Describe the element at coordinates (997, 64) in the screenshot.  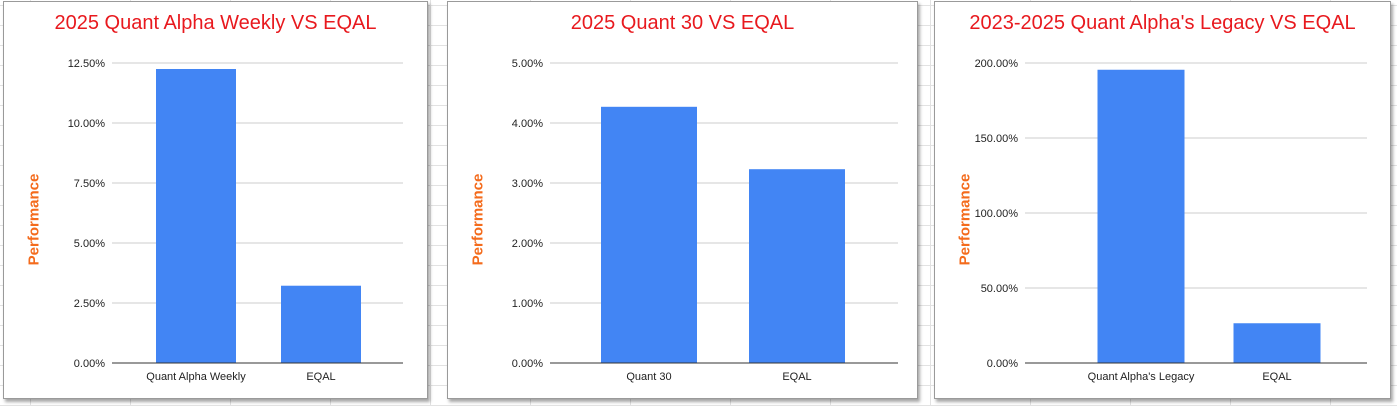
I see `y-tick-label: 200.00%` at that location.